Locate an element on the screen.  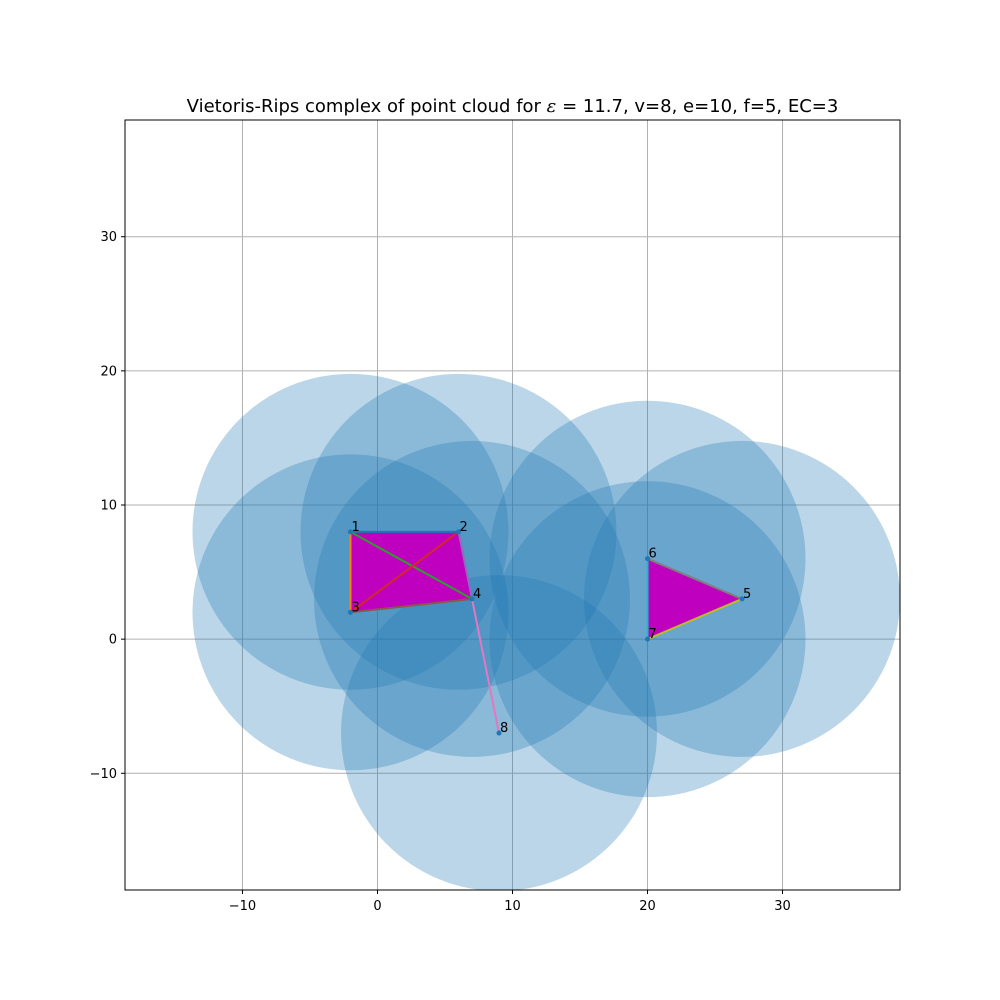
point-label-3: 3 is located at coordinates (355, 607).